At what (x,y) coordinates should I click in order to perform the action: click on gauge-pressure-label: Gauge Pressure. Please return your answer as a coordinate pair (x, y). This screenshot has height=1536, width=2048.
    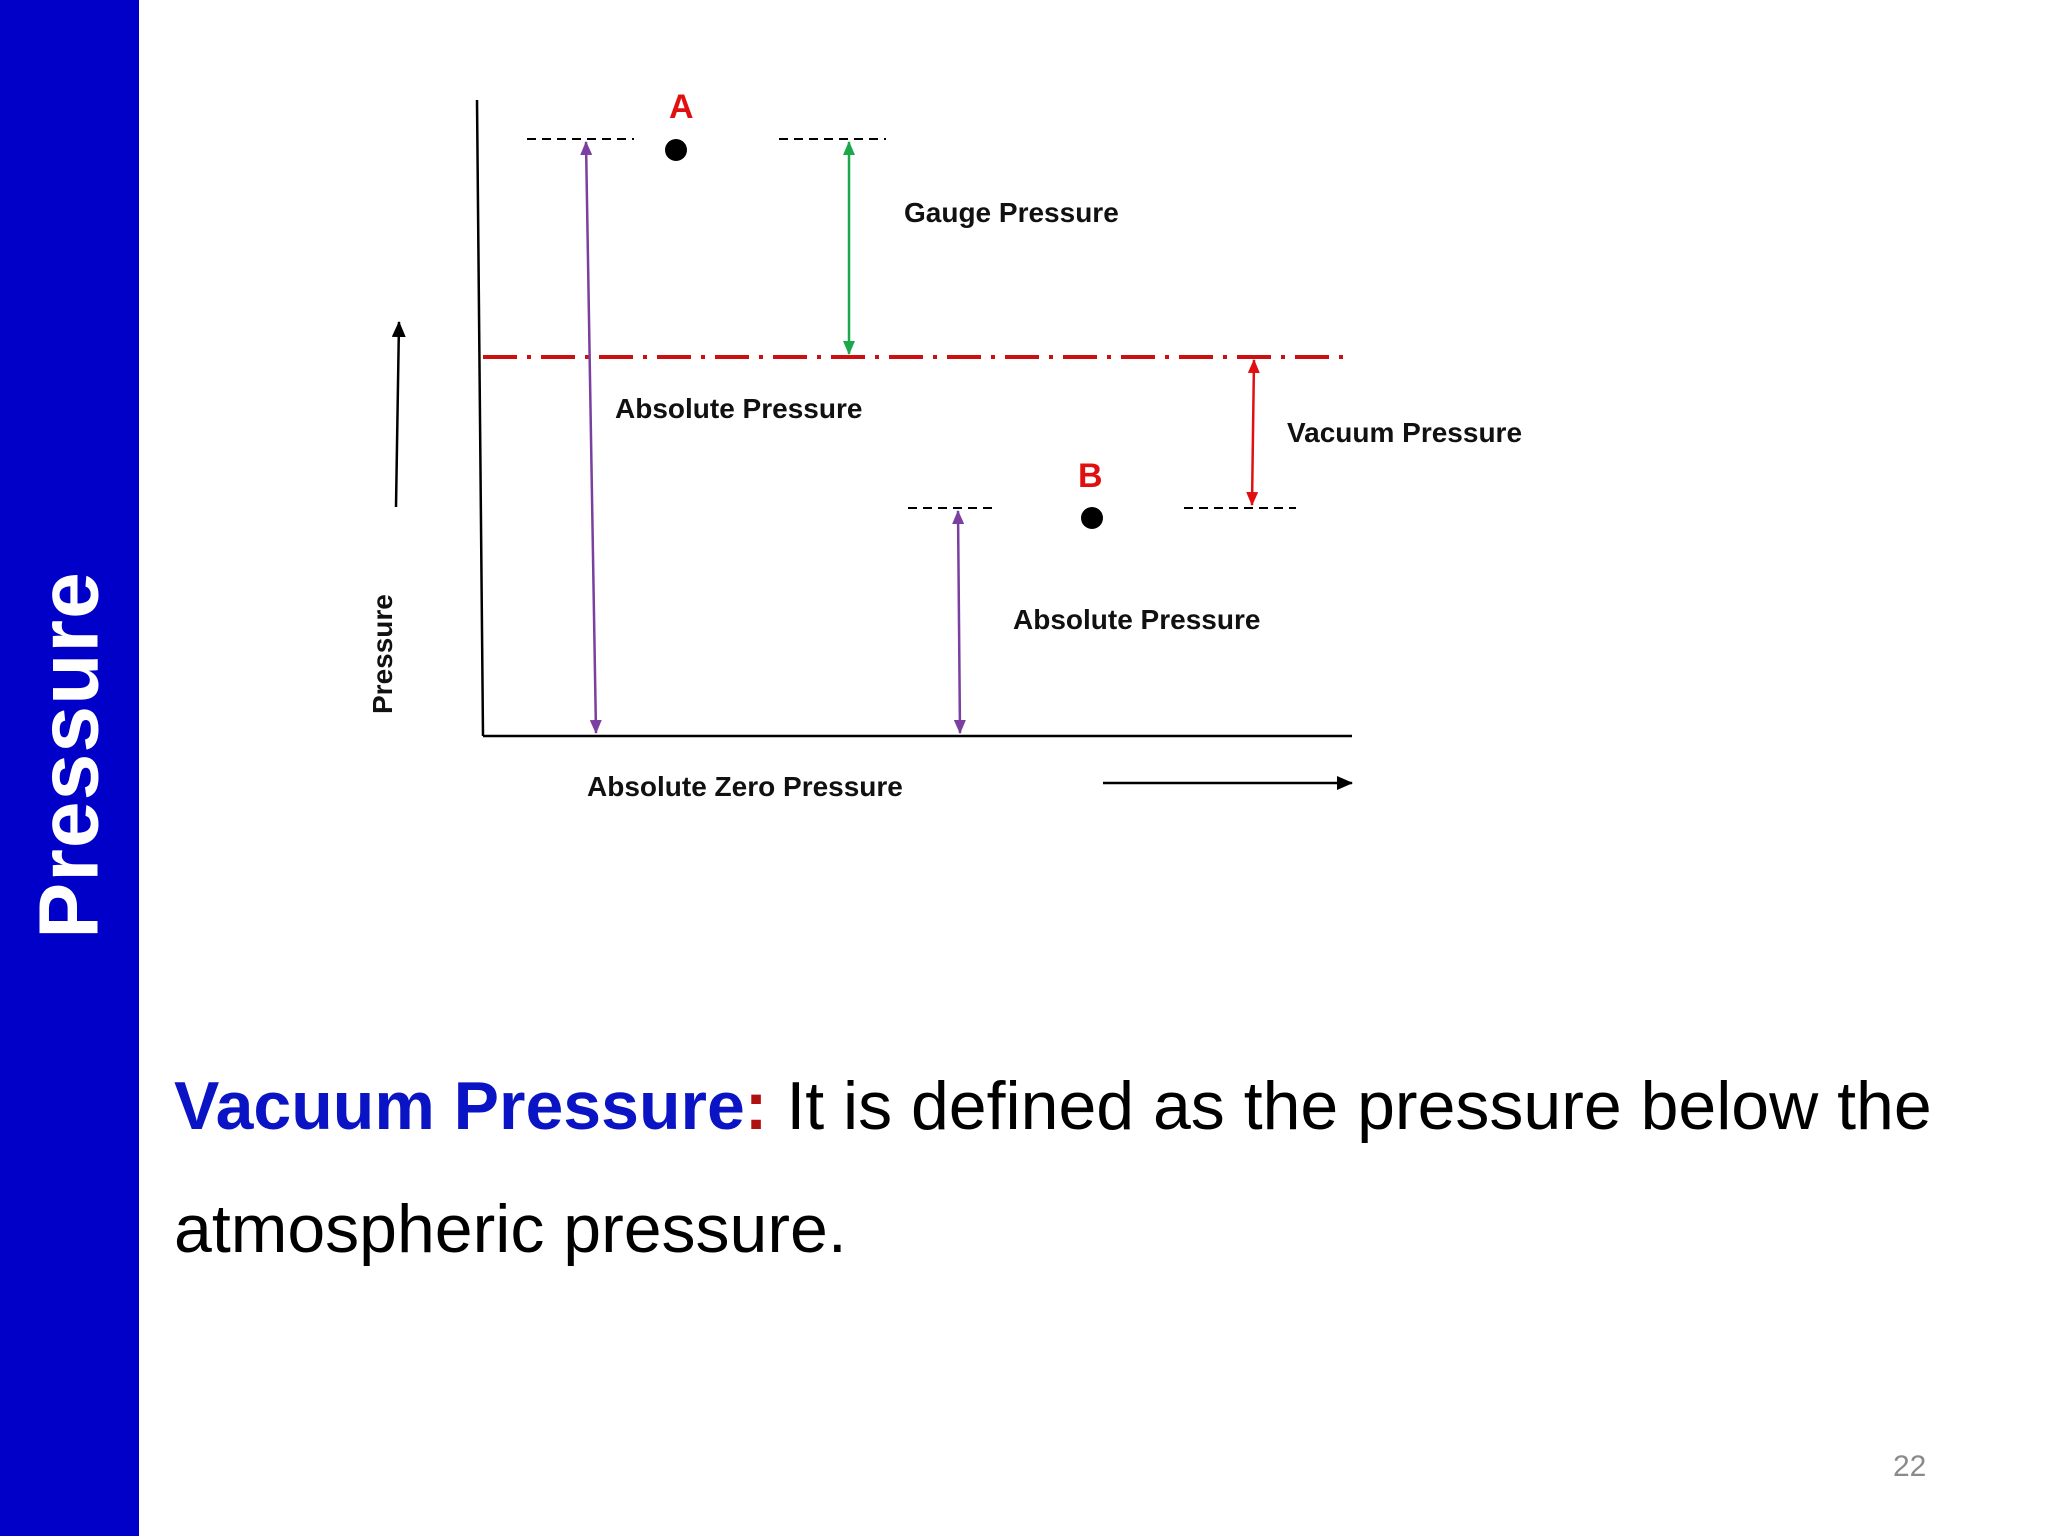
    Looking at the image, I should click on (1011, 212).